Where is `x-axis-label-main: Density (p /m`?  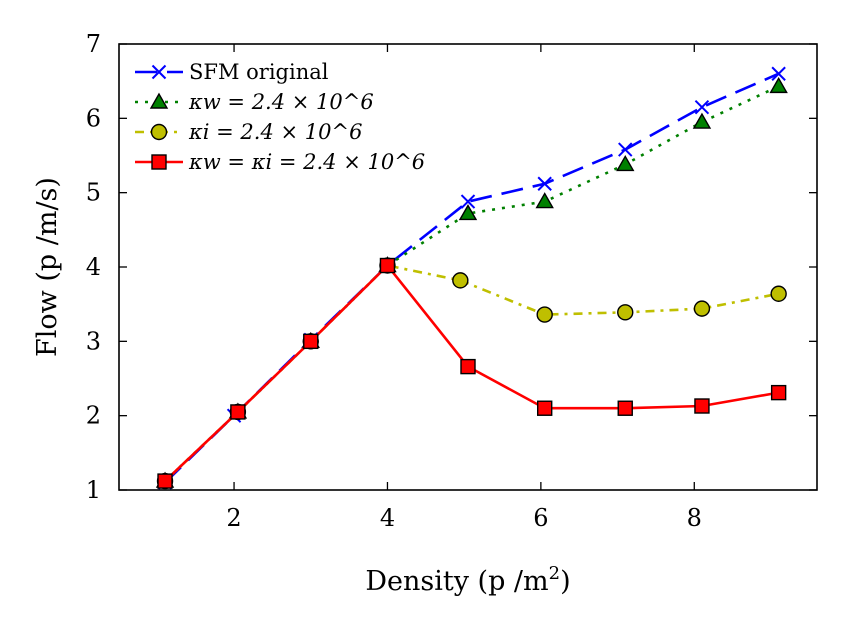 x-axis-label-main: Density (p /m is located at coordinates (456, 581).